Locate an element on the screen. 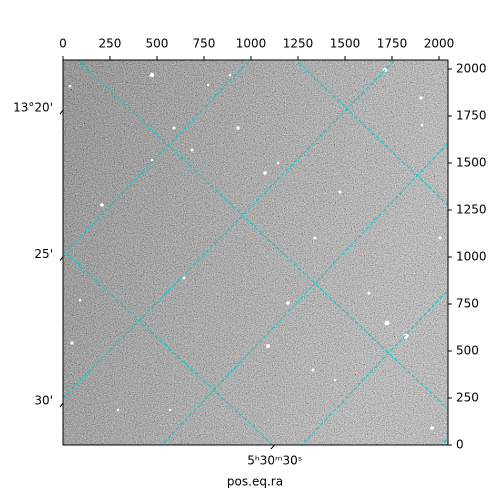 The height and width of the screenshot is (504, 500). x-tick-label: 1000 is located at coordinates (251, 44).